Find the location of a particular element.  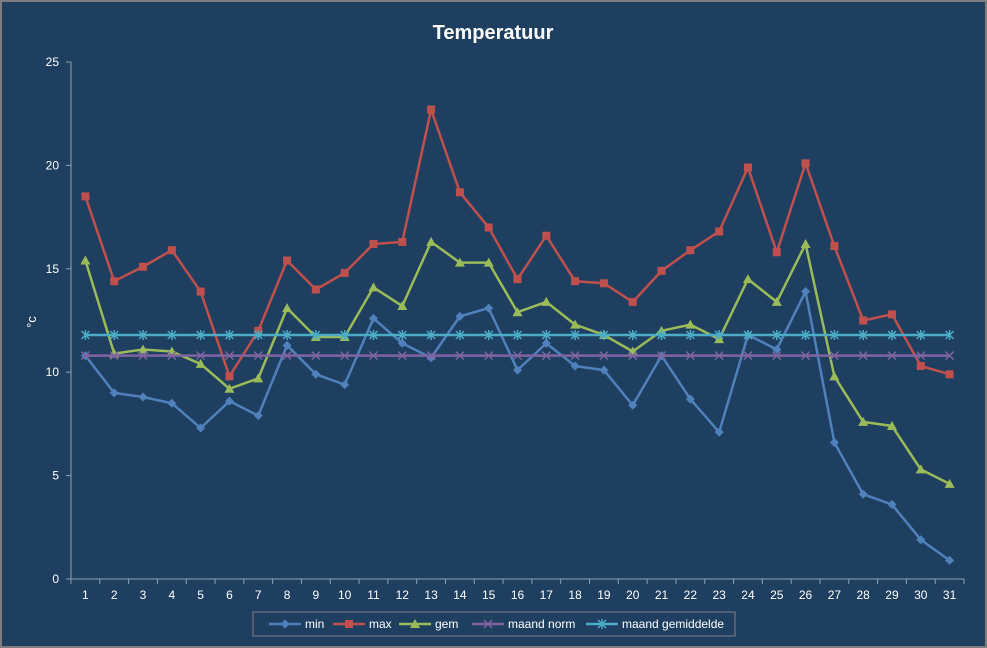

x-tick-label: 20 is located at coordinates (633, 595).